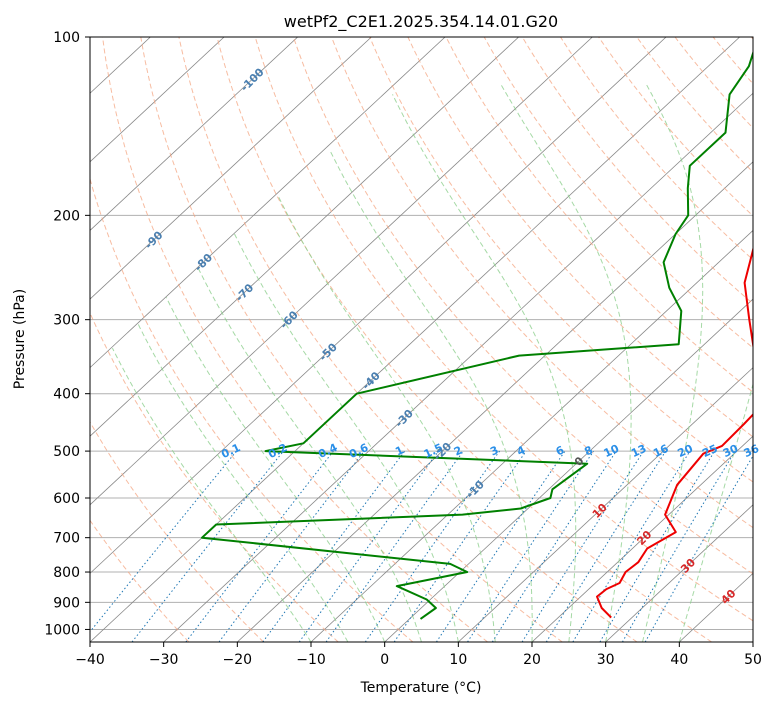 The width and height of the screenshot is (775, 708). What do you see at coordinates (421, 22) in the screenshot?
I see `chart-title: wetPf2_C2E1.2025.354.14.01.G20` at bounding box center [421, 22].